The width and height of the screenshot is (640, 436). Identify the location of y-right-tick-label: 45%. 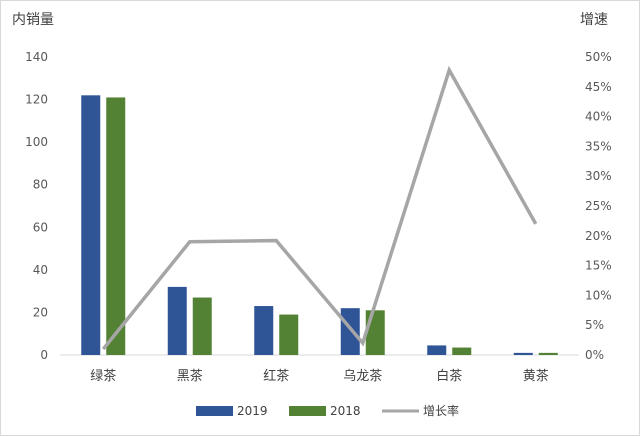
(598, 87).